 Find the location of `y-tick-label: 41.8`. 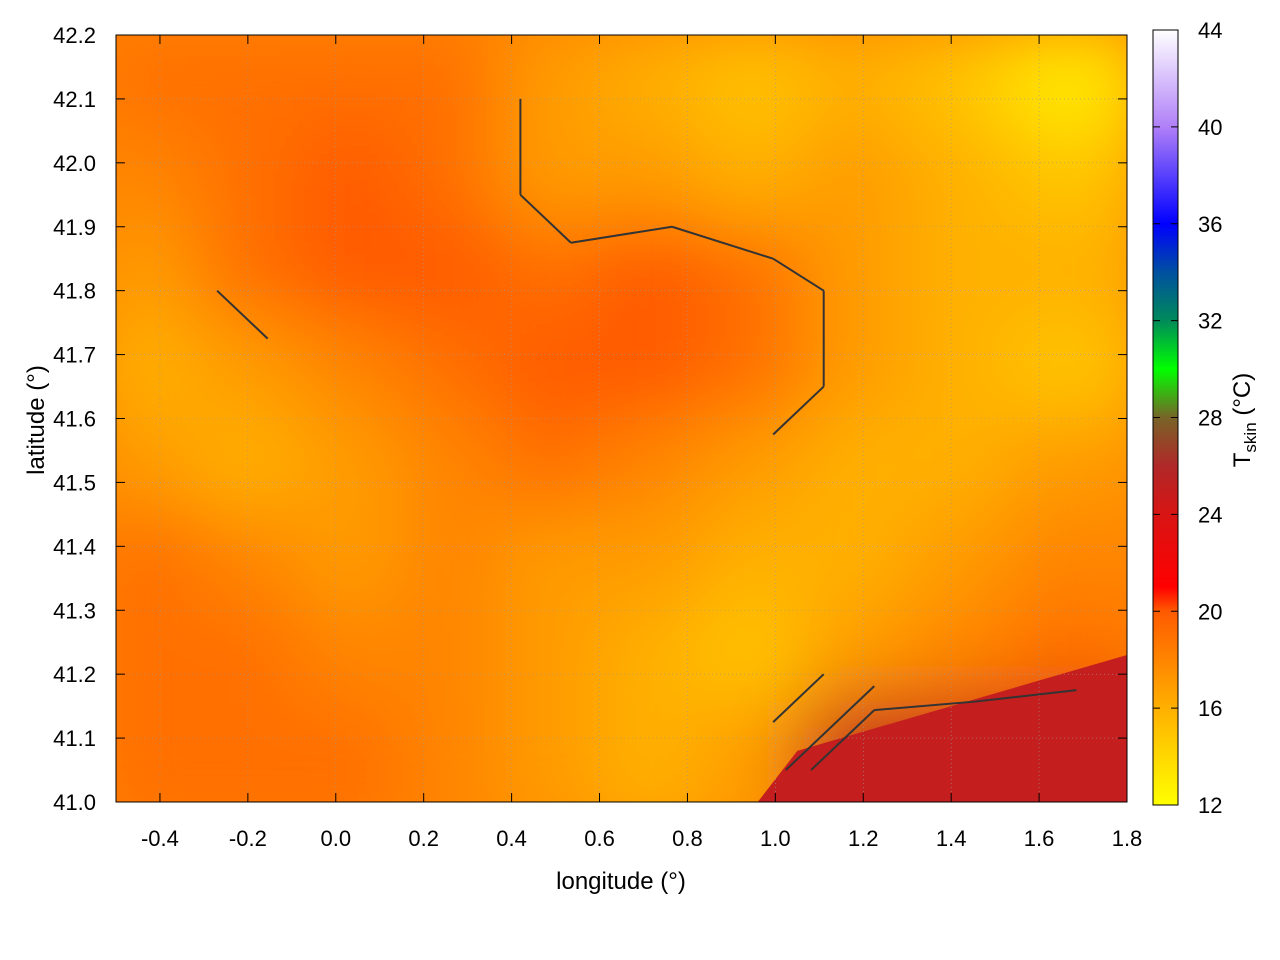

y-tick-label: 41.8 is located at coordinates (74, 291).